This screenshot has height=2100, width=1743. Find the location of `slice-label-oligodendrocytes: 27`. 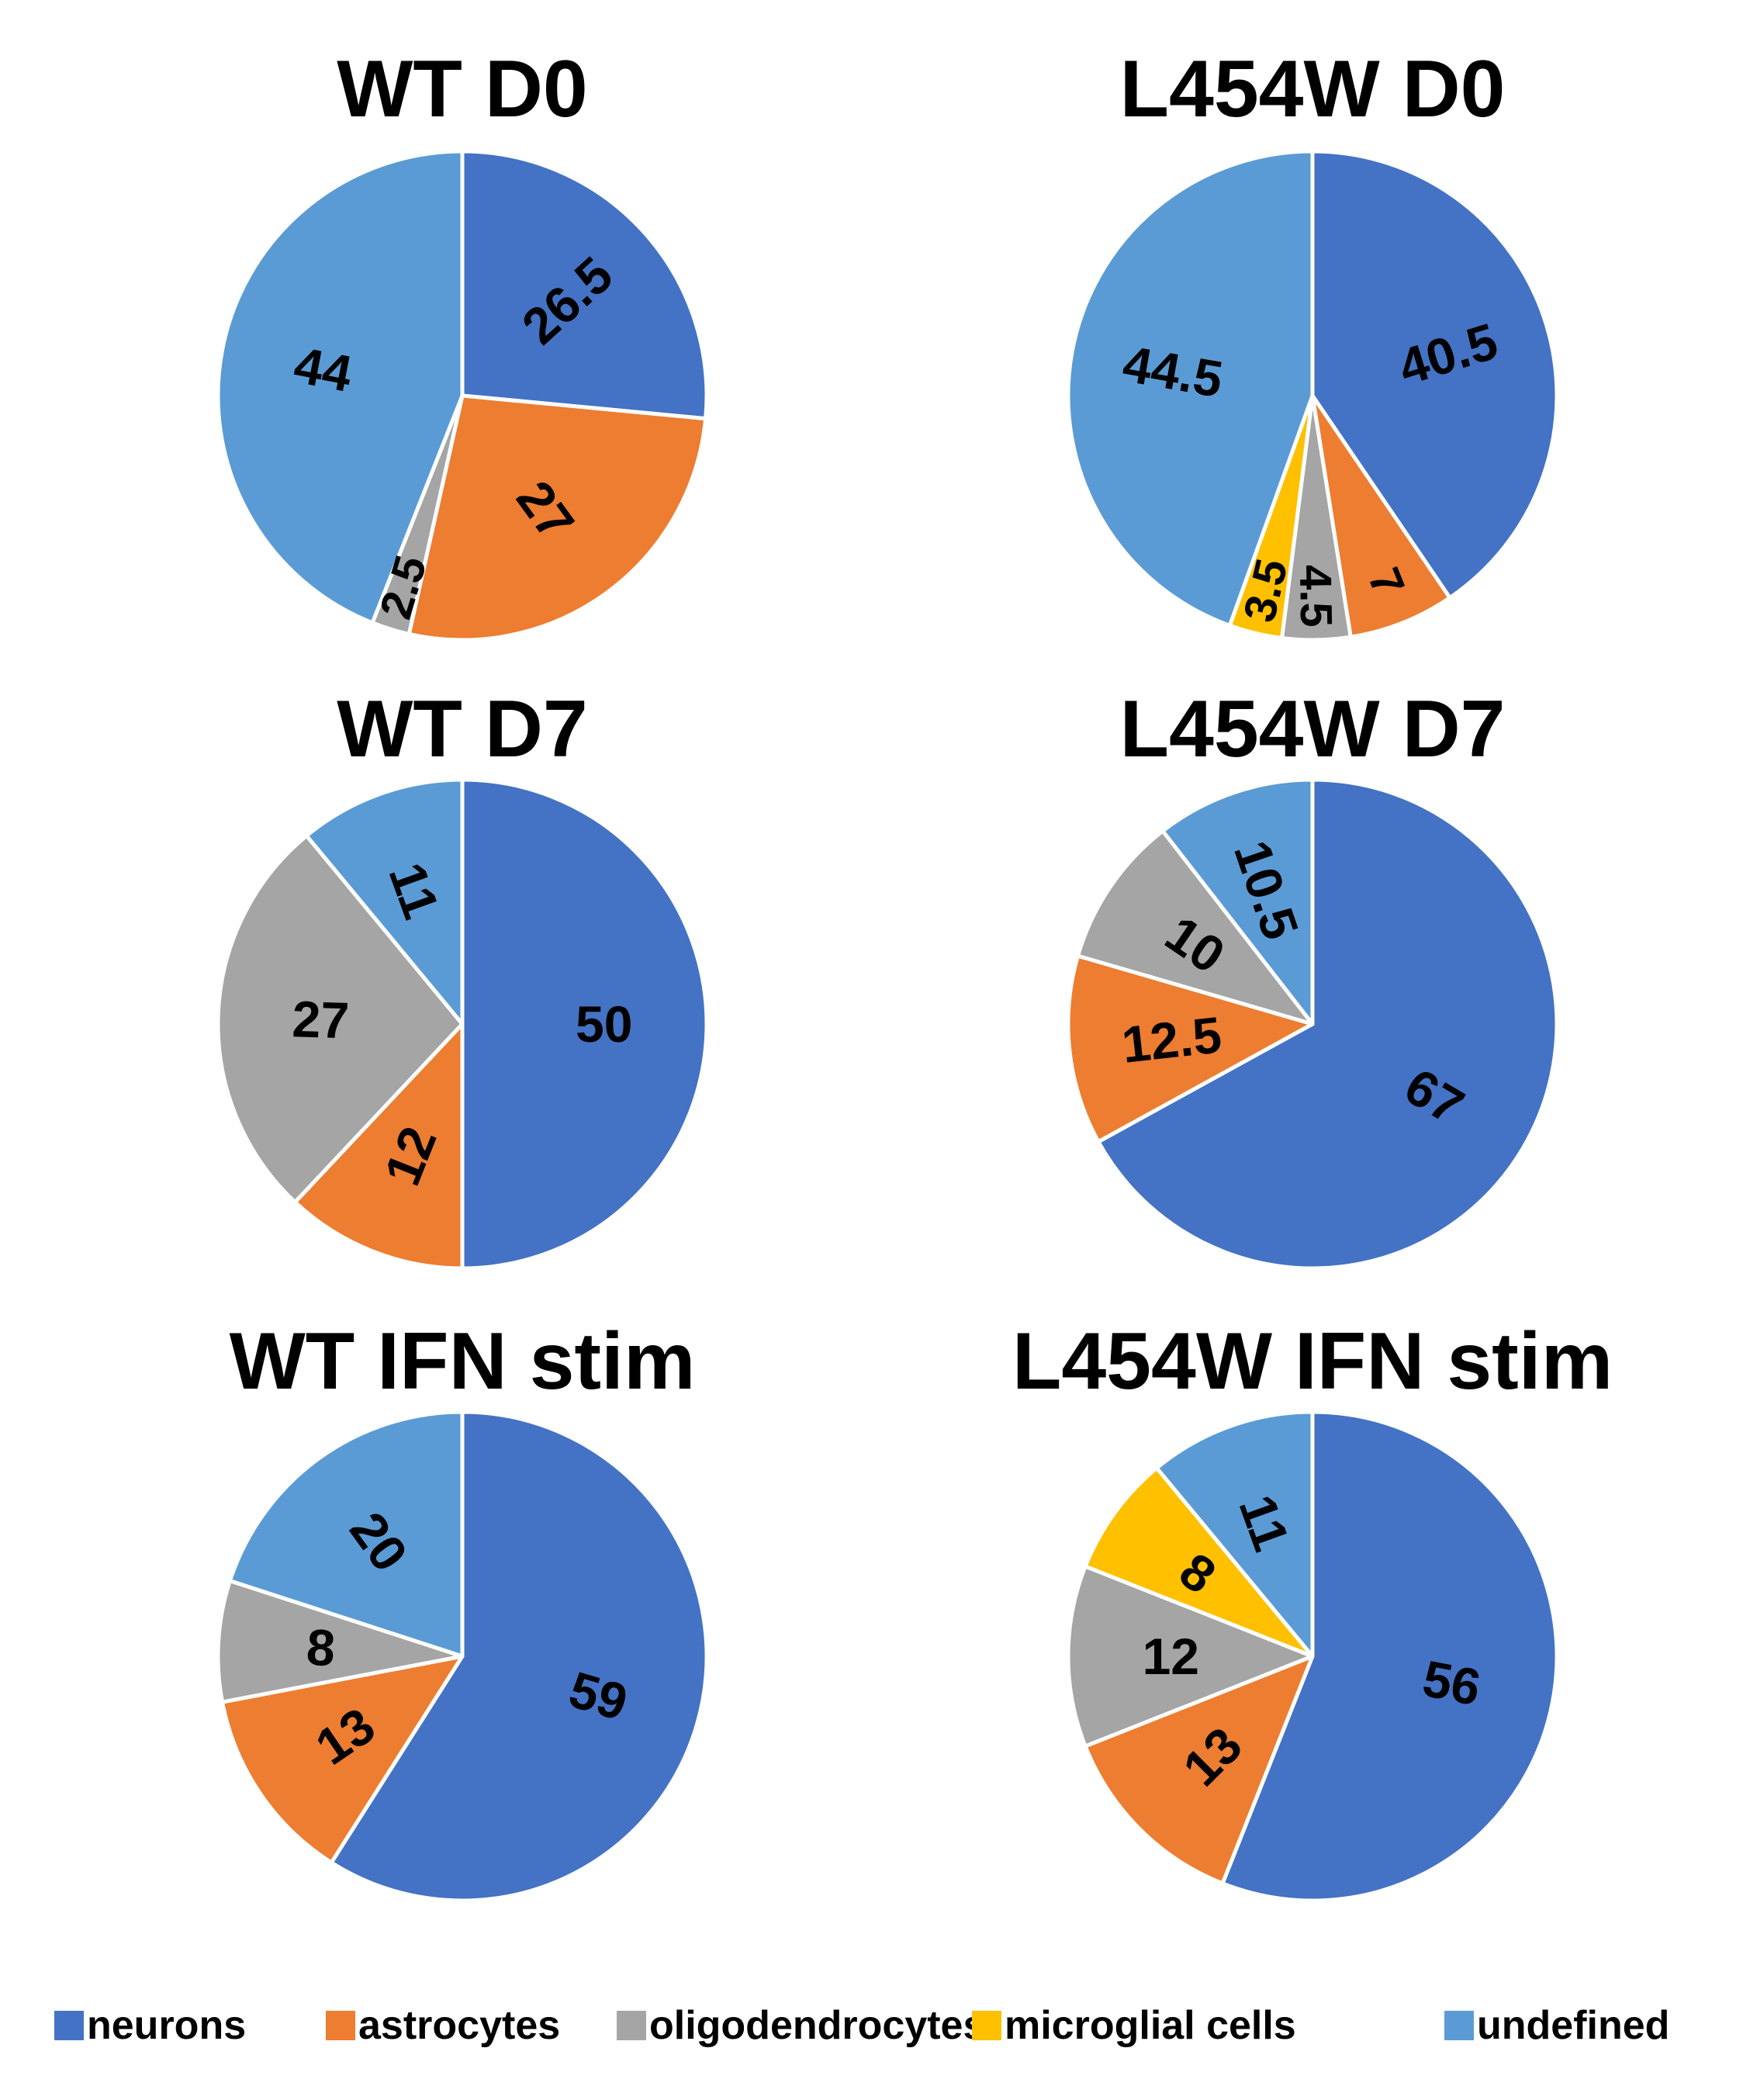

slice-label-oligodendrocytes: 27 is located at coordinates (321, 1019).